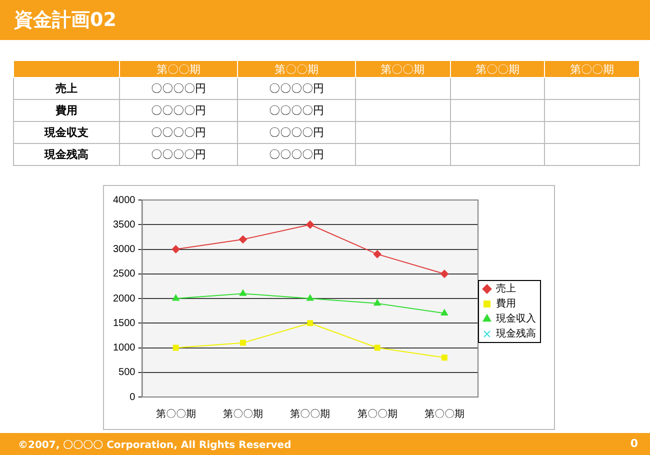 Image resolution: width=650 pixels, height=455 pixels. I want to click on y-tick-label: 1500, so click(124, 323).